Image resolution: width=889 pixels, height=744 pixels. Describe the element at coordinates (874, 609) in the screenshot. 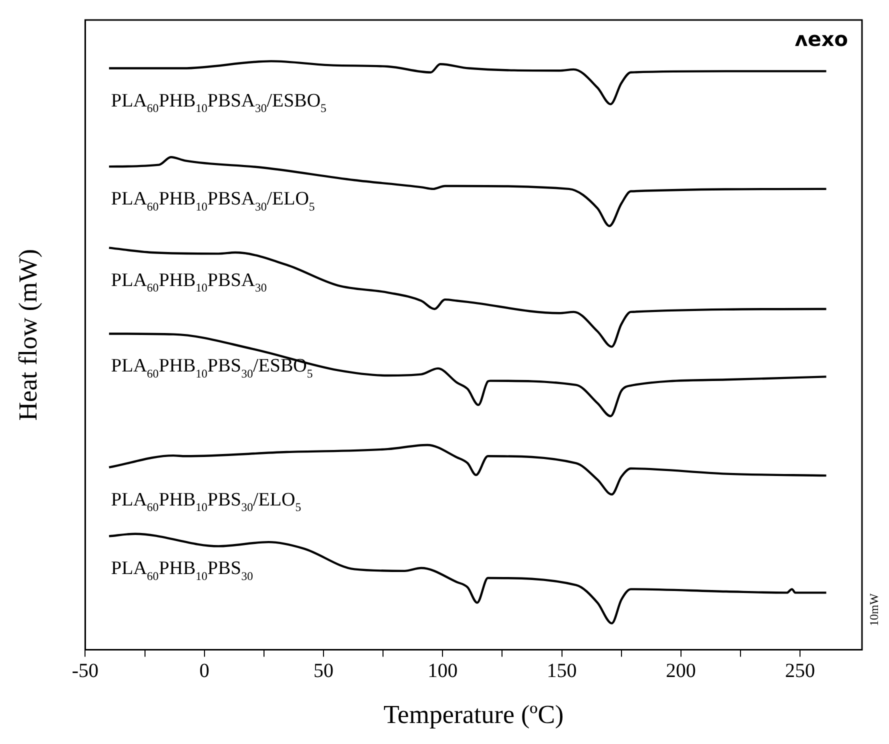

I see `text: 10mW` at that location.